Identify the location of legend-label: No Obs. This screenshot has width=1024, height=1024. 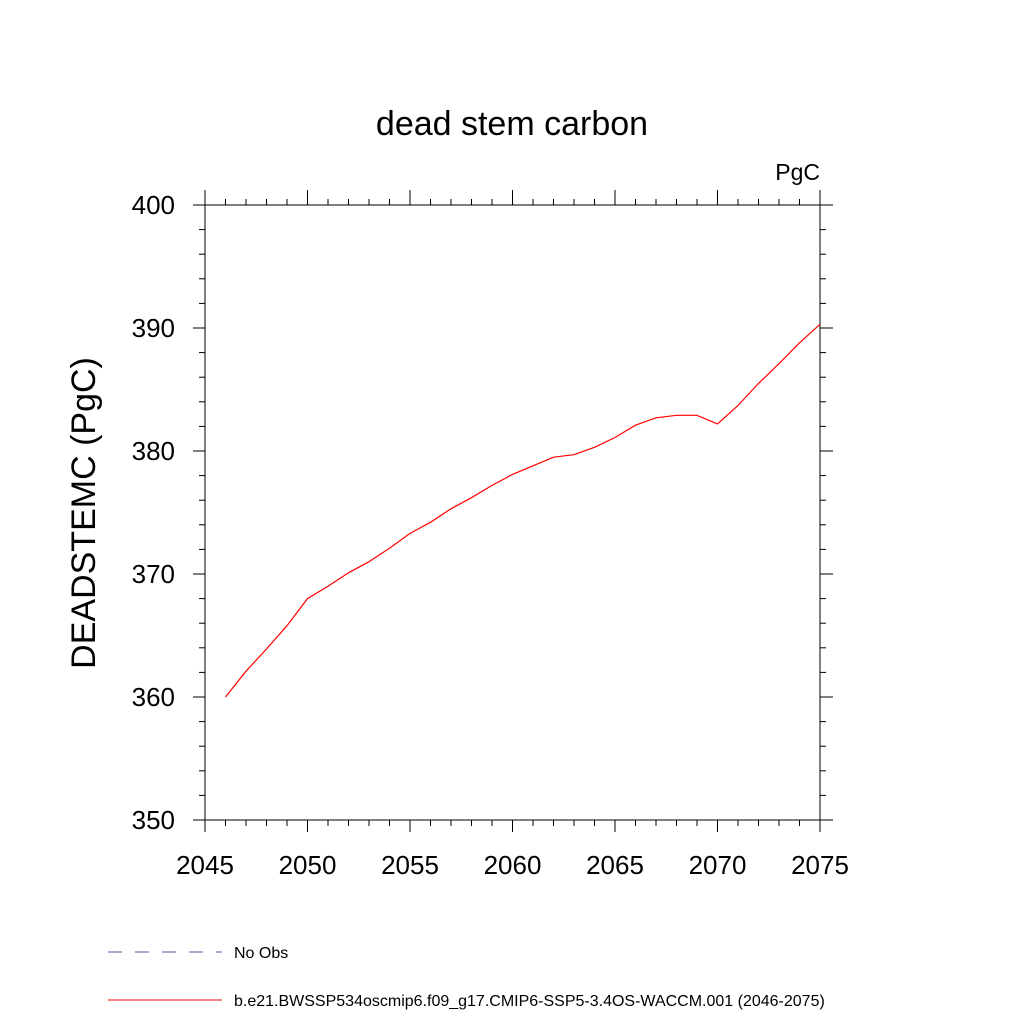
(261, 953).